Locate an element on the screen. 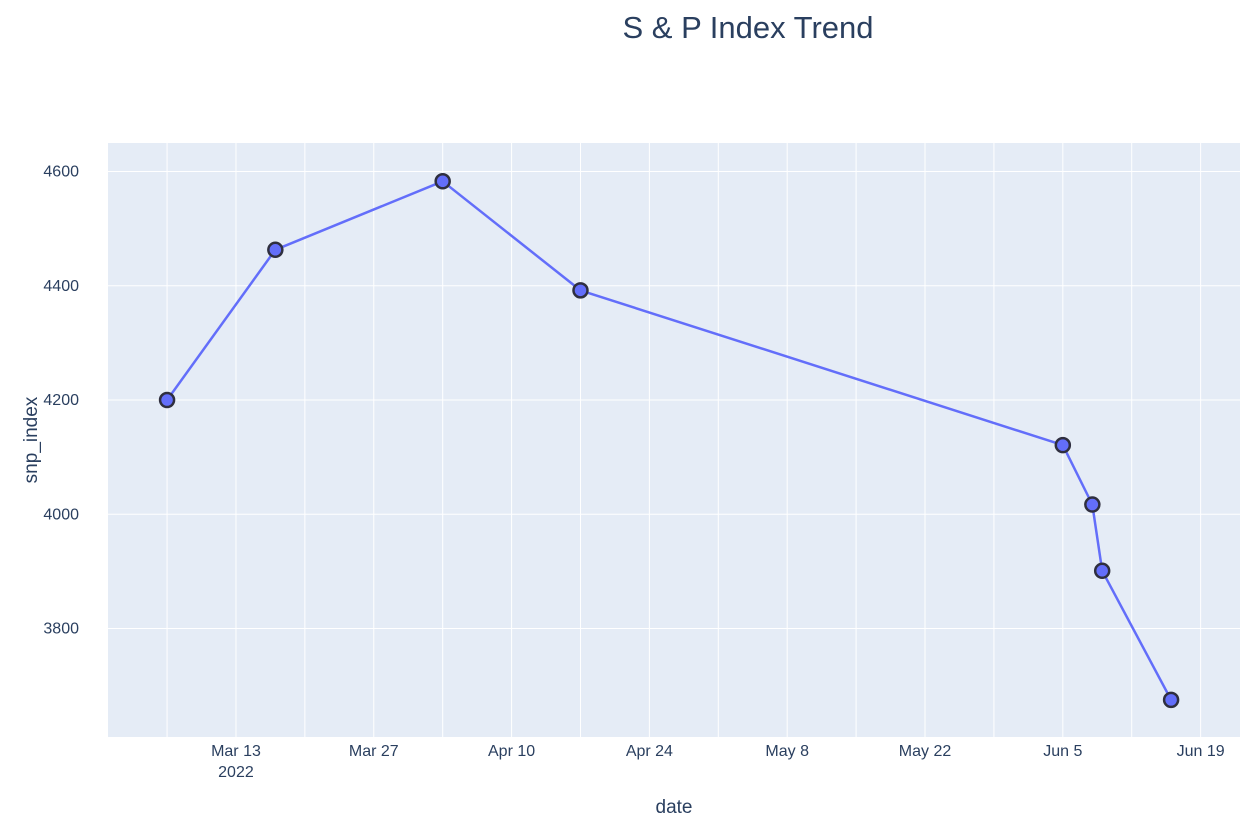 The height and width of the screenshot is (828, 1253). x-tick-sublabel: 2022 is located at coordinates (236, 772).